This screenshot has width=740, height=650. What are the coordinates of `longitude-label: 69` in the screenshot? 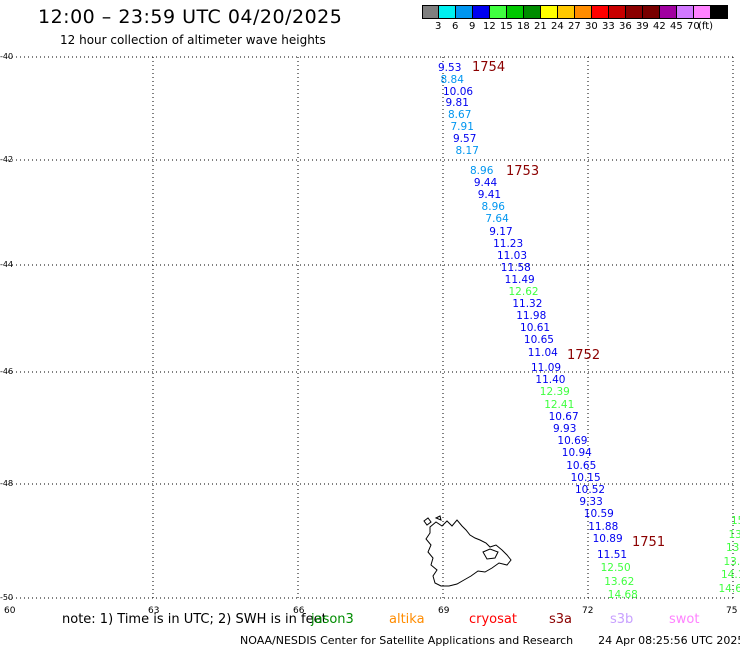 It's located at (444, 611).